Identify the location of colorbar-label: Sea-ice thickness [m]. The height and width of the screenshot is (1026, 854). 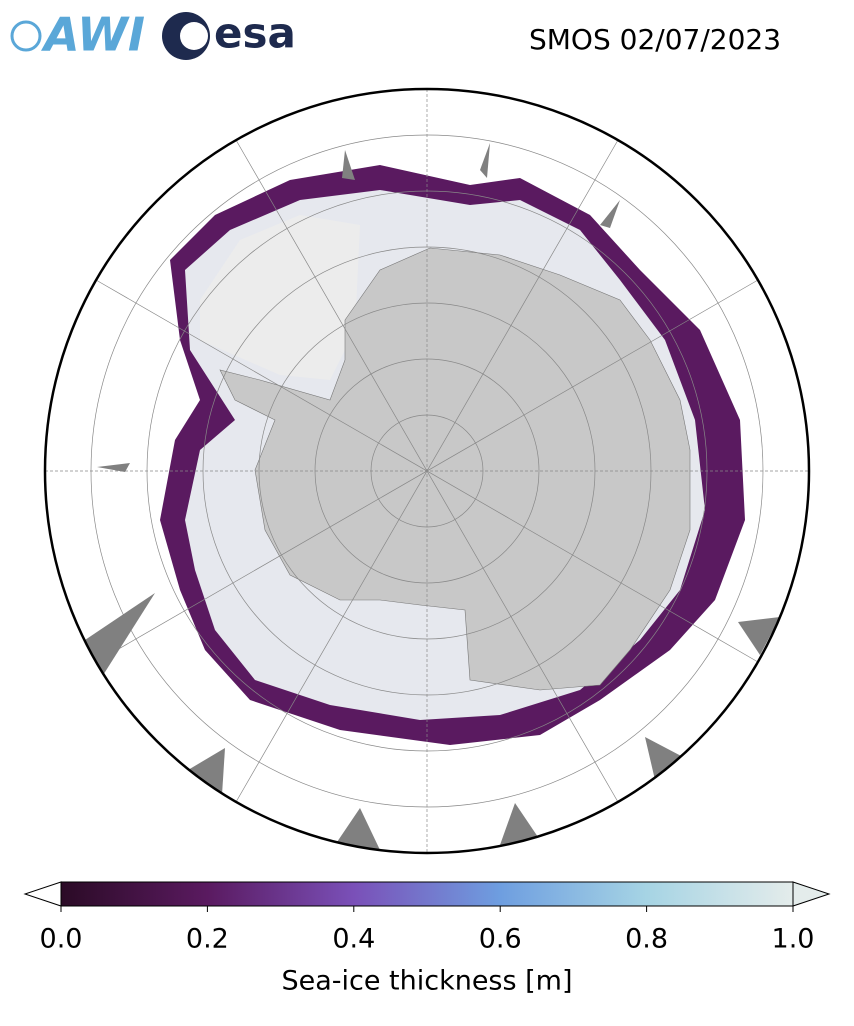
(426, 981).